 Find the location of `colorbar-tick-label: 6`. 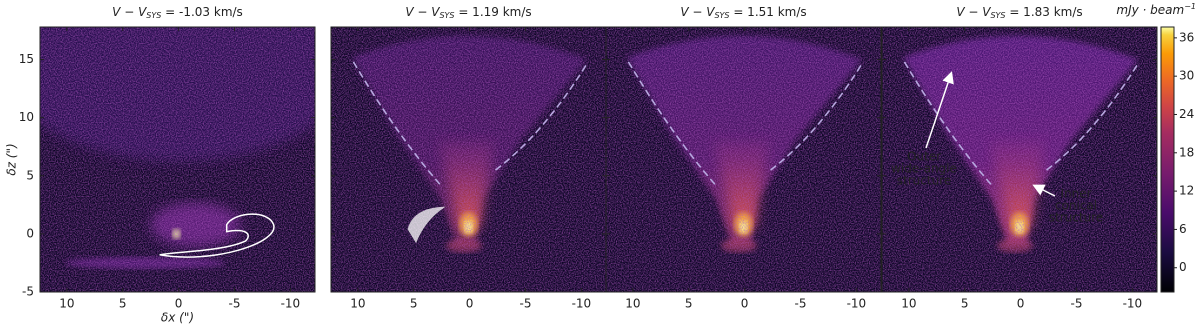

colorbar-tick-label: 6 is located at coordinates (1183, 229).